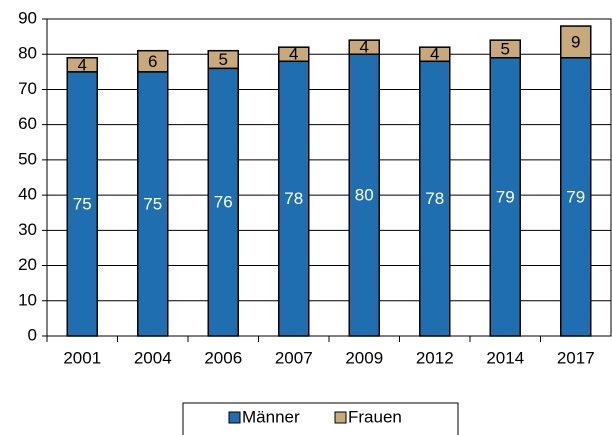  What do you see at coordinates (27, 264) in the screenshot?
I see `y-tick-label: 20` at bounding box center [27, 264].